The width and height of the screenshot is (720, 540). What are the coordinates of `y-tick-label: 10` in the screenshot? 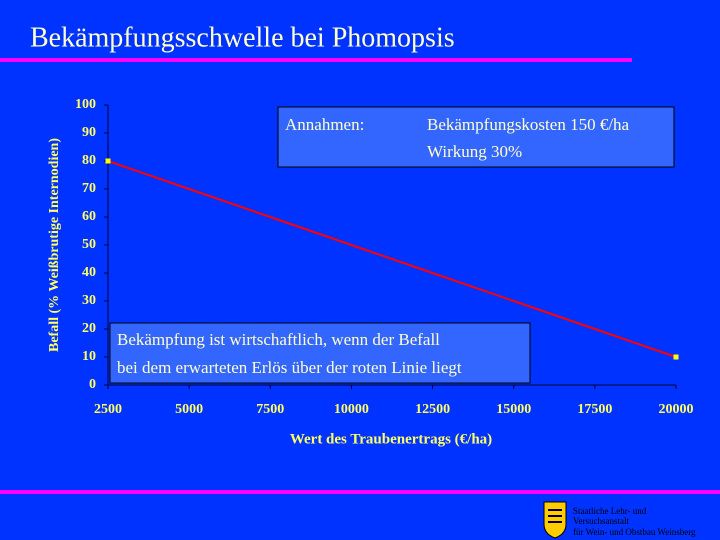 It's located at (89, 356).